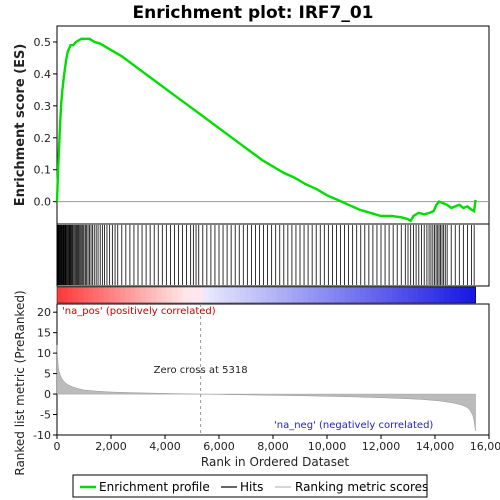  Describe the element at coordinates (43, 202) in the screenshot. I see `es-y-tick-label: 0.0` at that location.